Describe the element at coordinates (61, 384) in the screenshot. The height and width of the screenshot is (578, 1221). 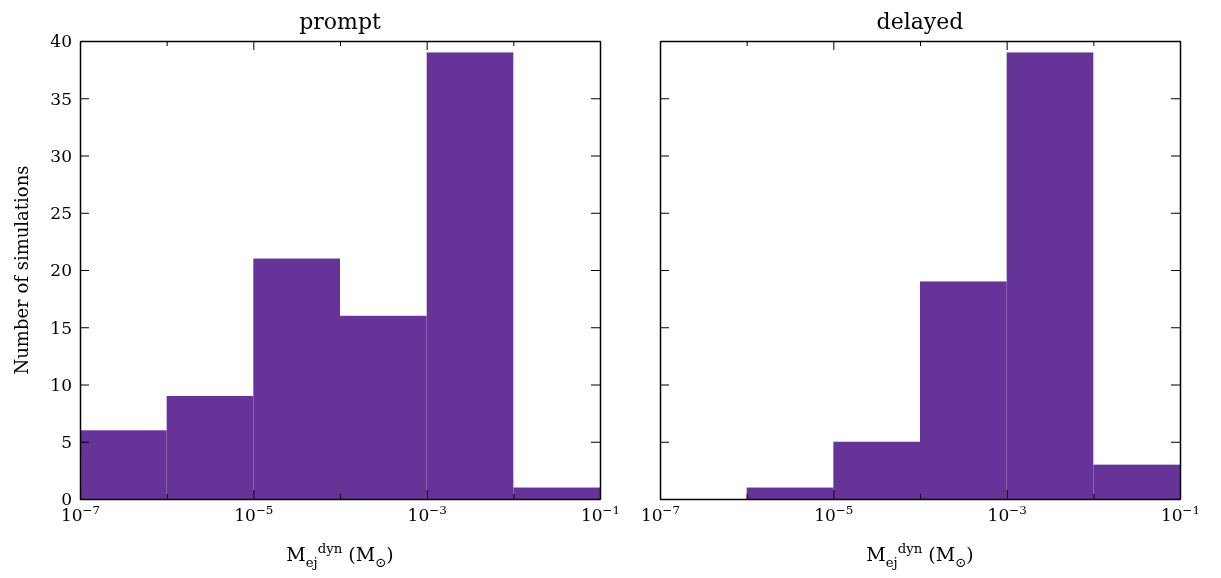
I see `y-tick-label: 10` at that location.